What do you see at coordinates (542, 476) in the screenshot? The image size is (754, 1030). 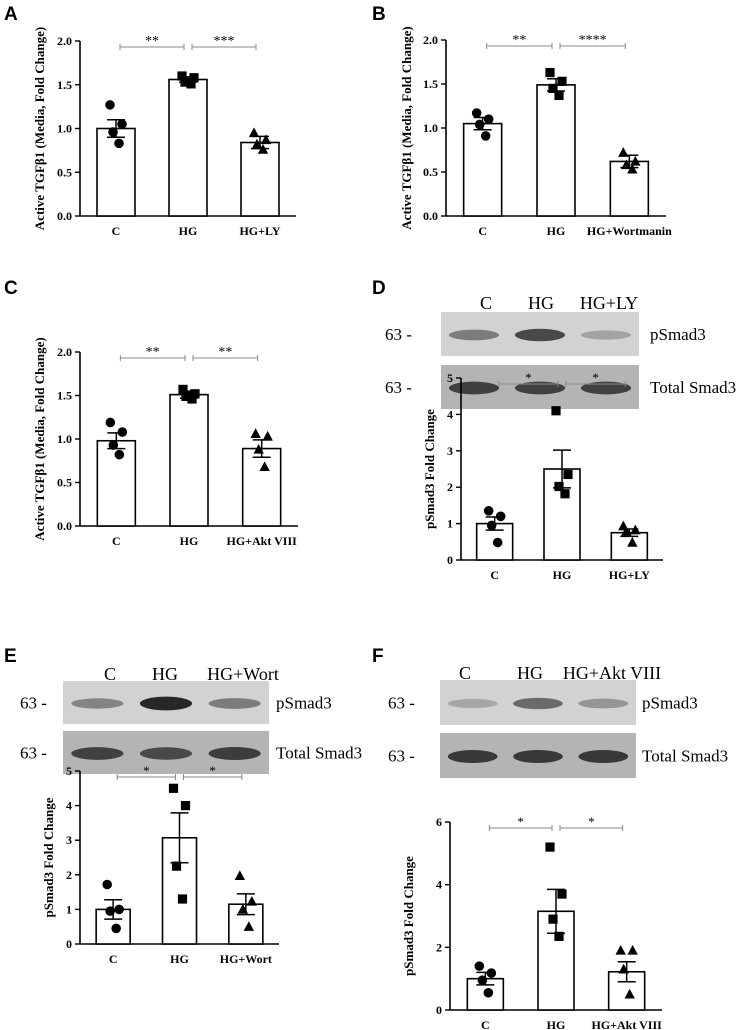 I see `chart-panel-d: 0 1 2 3 4 5 pSmad3 Fold Change C HG HG+LY * *` at bounding box center [542, 476].